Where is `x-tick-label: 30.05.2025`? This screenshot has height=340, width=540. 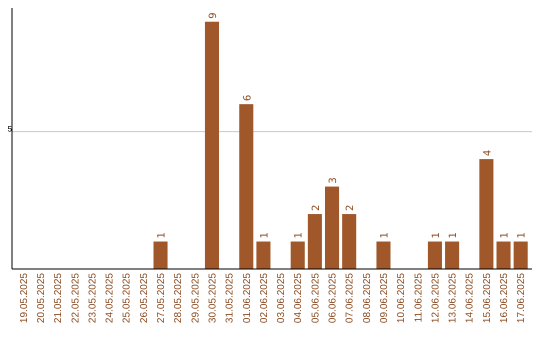 x-tick-label: 30.05.2025 is located at coordinates (212, 298).